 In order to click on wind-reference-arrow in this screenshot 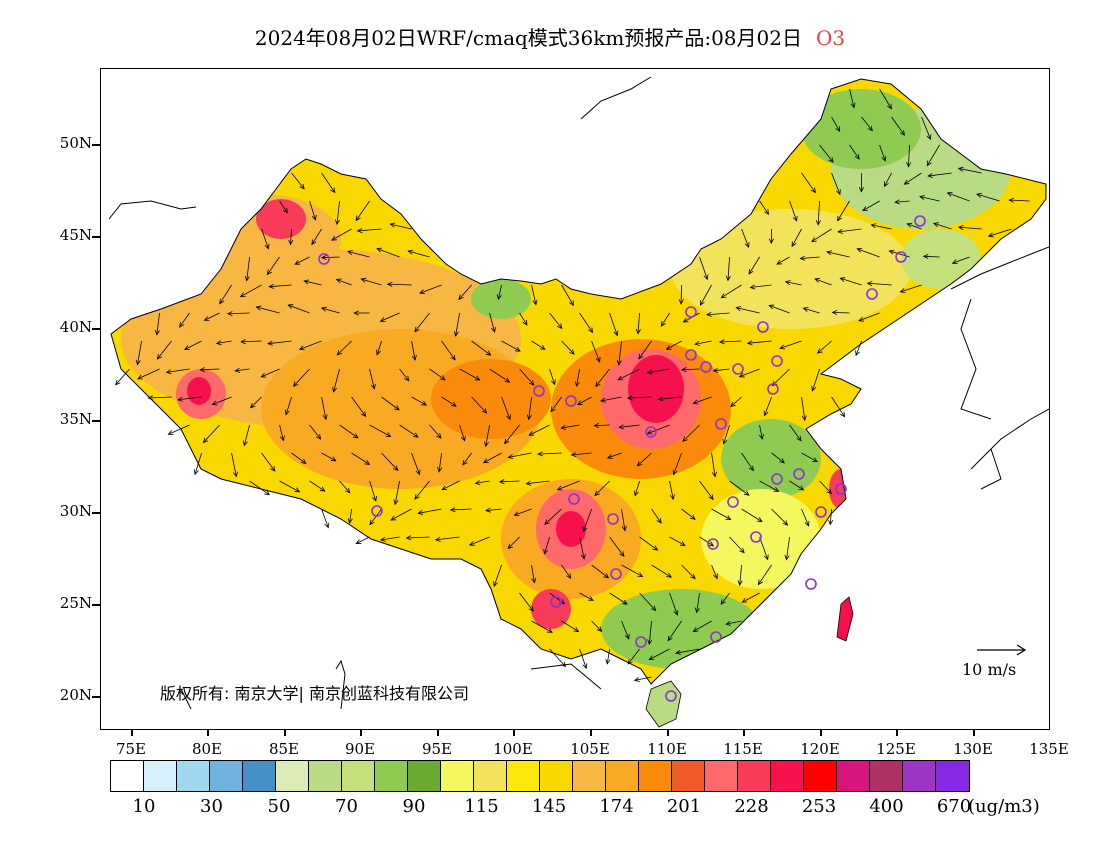, I will do `click(1002, 650)`.